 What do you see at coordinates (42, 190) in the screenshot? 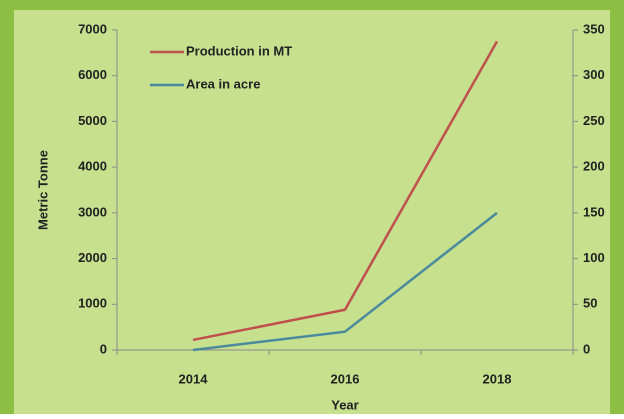
I see `y-axis-label: Metric Tonne` at bounding box center [42, 190].